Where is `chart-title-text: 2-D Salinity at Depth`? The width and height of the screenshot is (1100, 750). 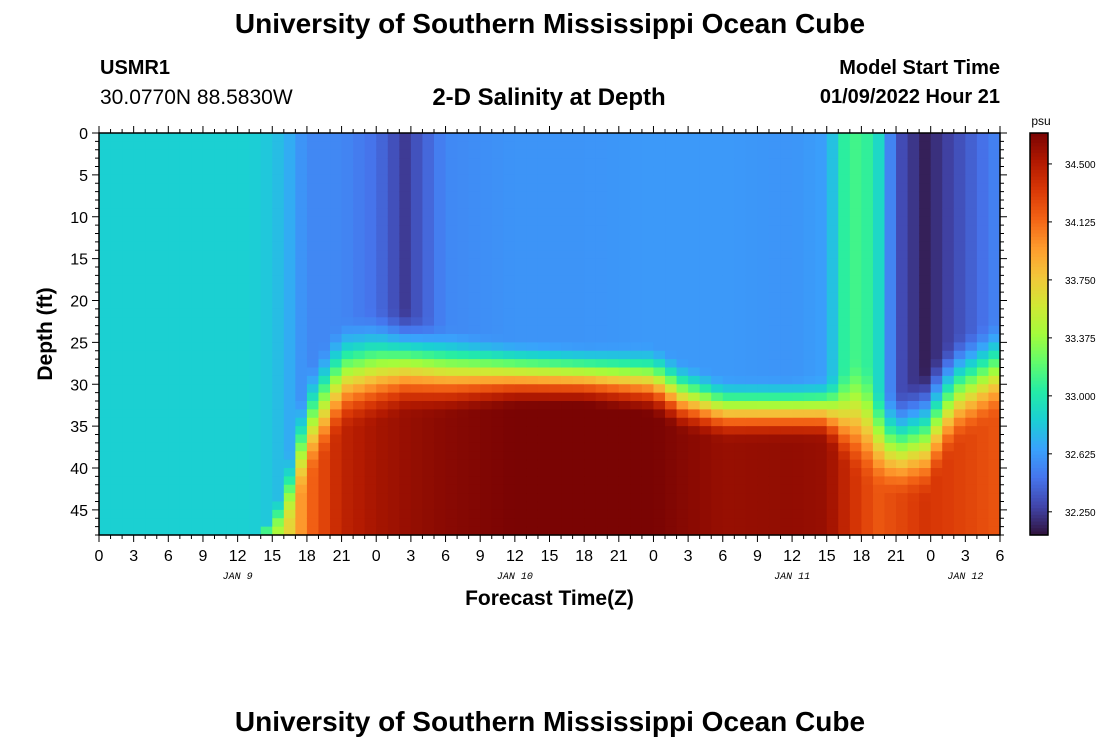
chart-title-text: 2-D Salinity at Depth is located at coordinates (549, 97).